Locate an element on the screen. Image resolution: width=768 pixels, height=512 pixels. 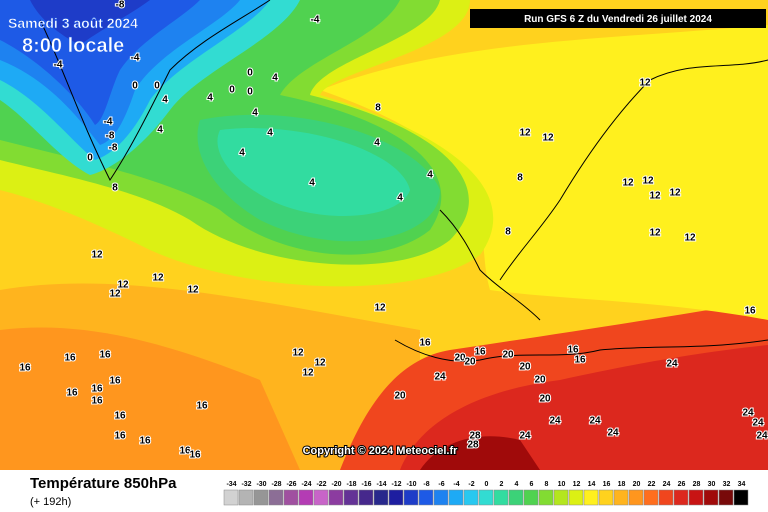
scale-label: -18 is located at coordinates (351, 484).